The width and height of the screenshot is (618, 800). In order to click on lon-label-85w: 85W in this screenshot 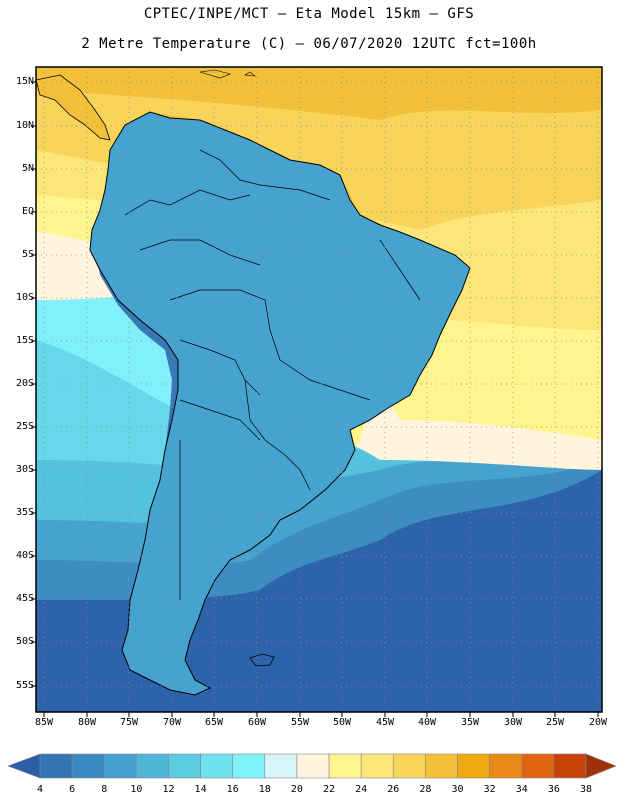, I will do `click(44, 722)`.